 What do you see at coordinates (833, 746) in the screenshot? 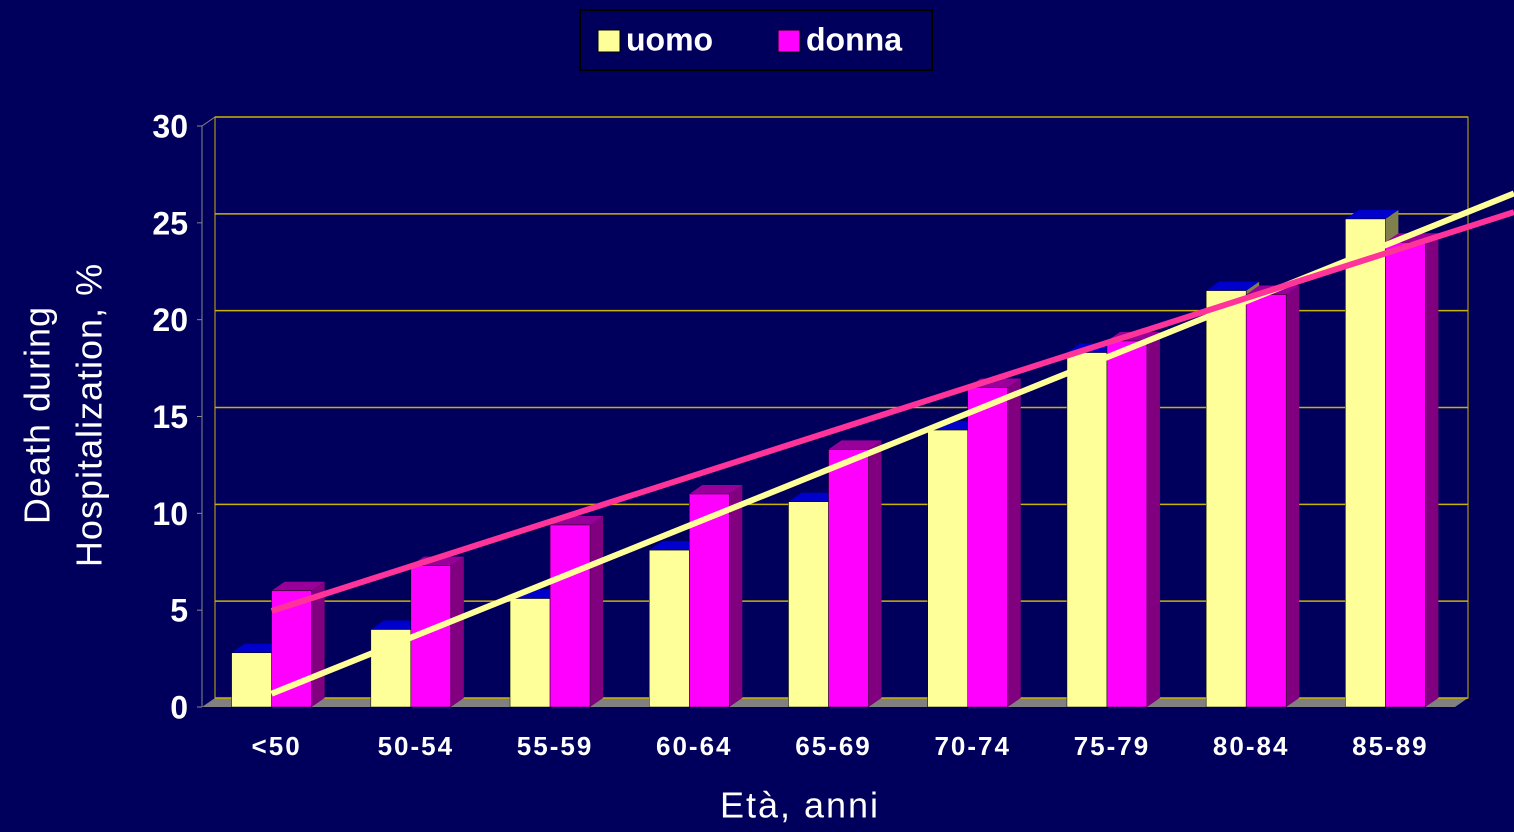
I see `x-tick-label: 65-69` at bounding box center [833, 746].